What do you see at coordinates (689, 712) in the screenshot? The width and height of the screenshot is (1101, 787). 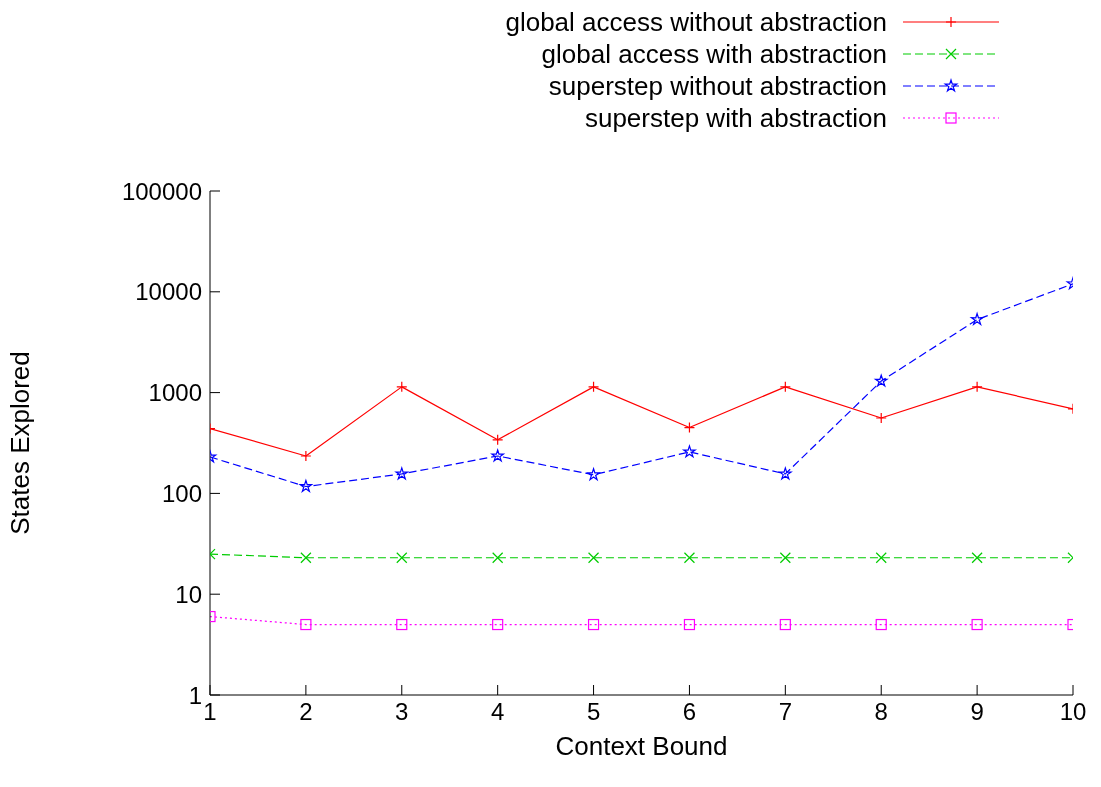 I see `x-tick-label: 6` at bounding box center [689, 712].